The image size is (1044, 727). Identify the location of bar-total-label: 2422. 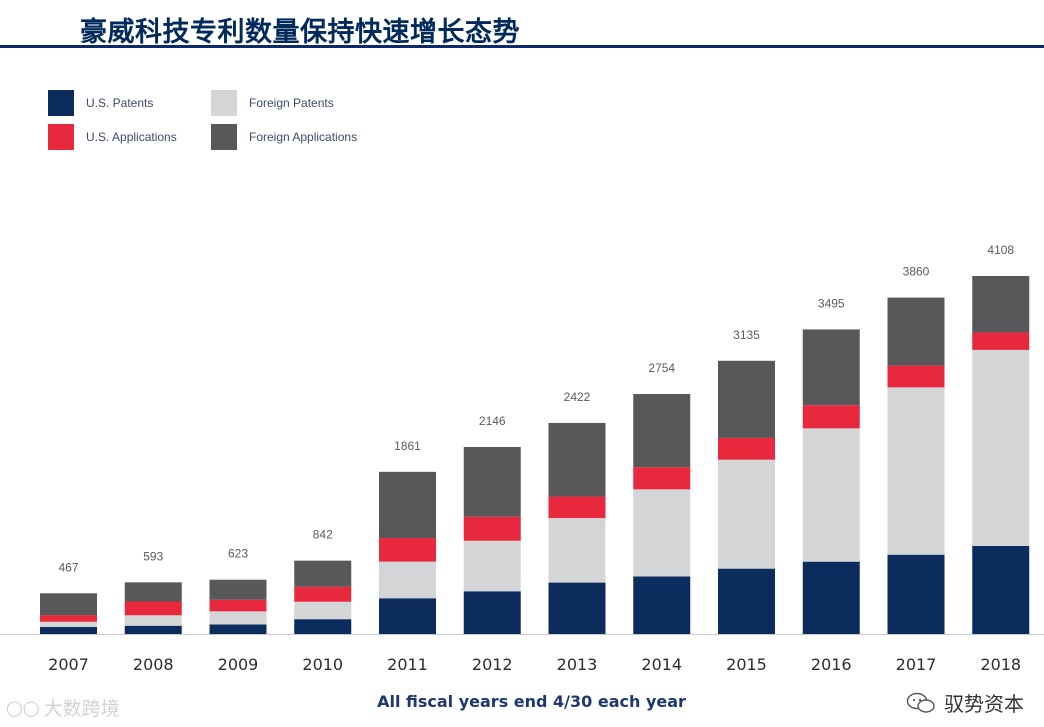
(577, 397).